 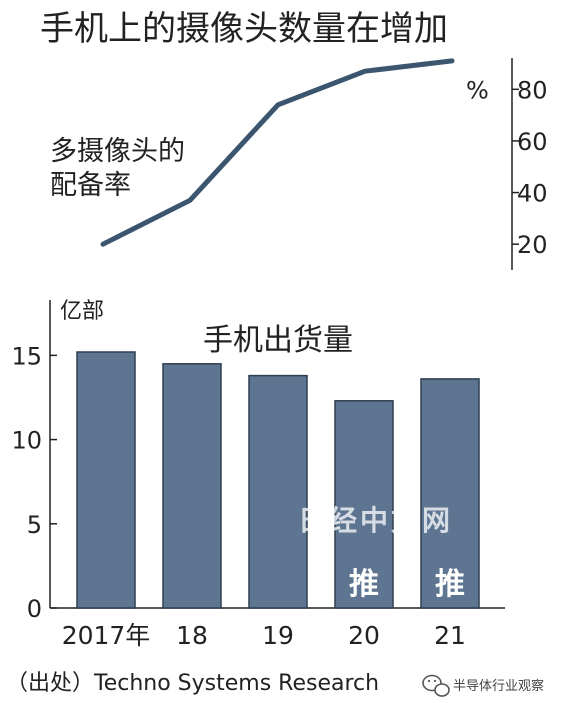 I want to click on chart-title: 手机上的摄像头数量在增加, so click(x=244, y=29).